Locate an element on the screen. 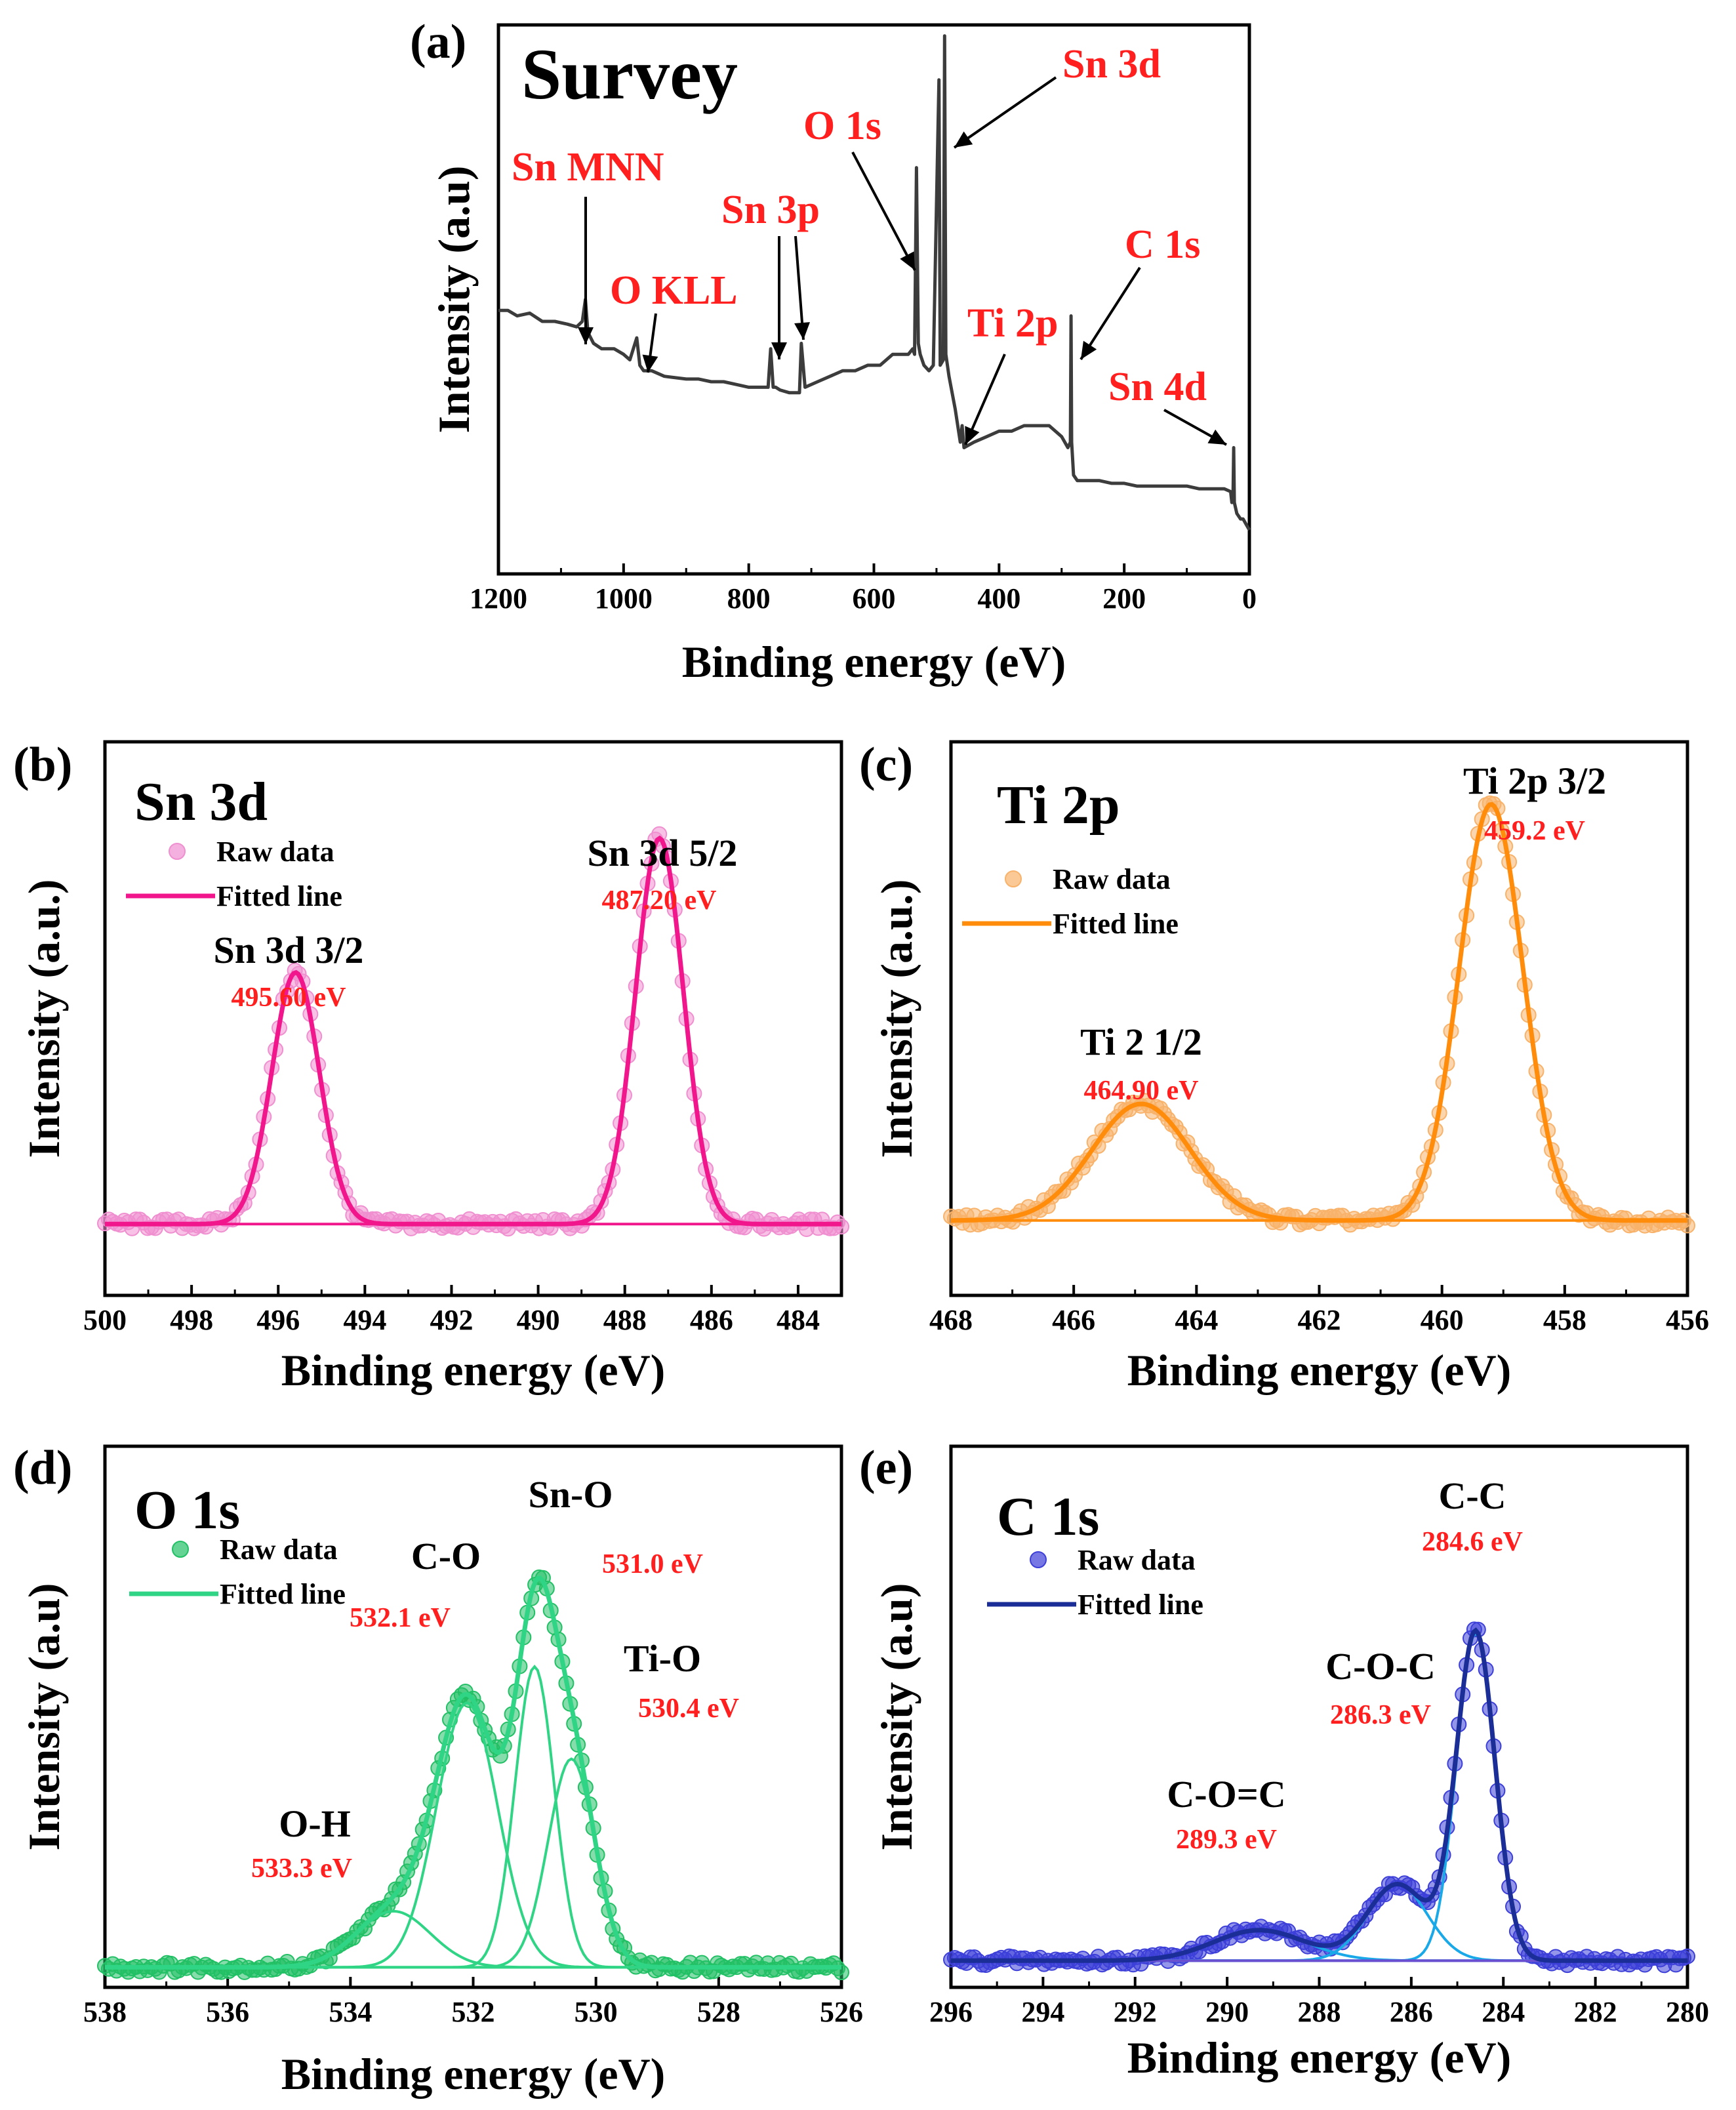 This screenshot has width=1736, height=2110. panel-e-x-tick-label: 280 is located at coordinates (1688, 2012).